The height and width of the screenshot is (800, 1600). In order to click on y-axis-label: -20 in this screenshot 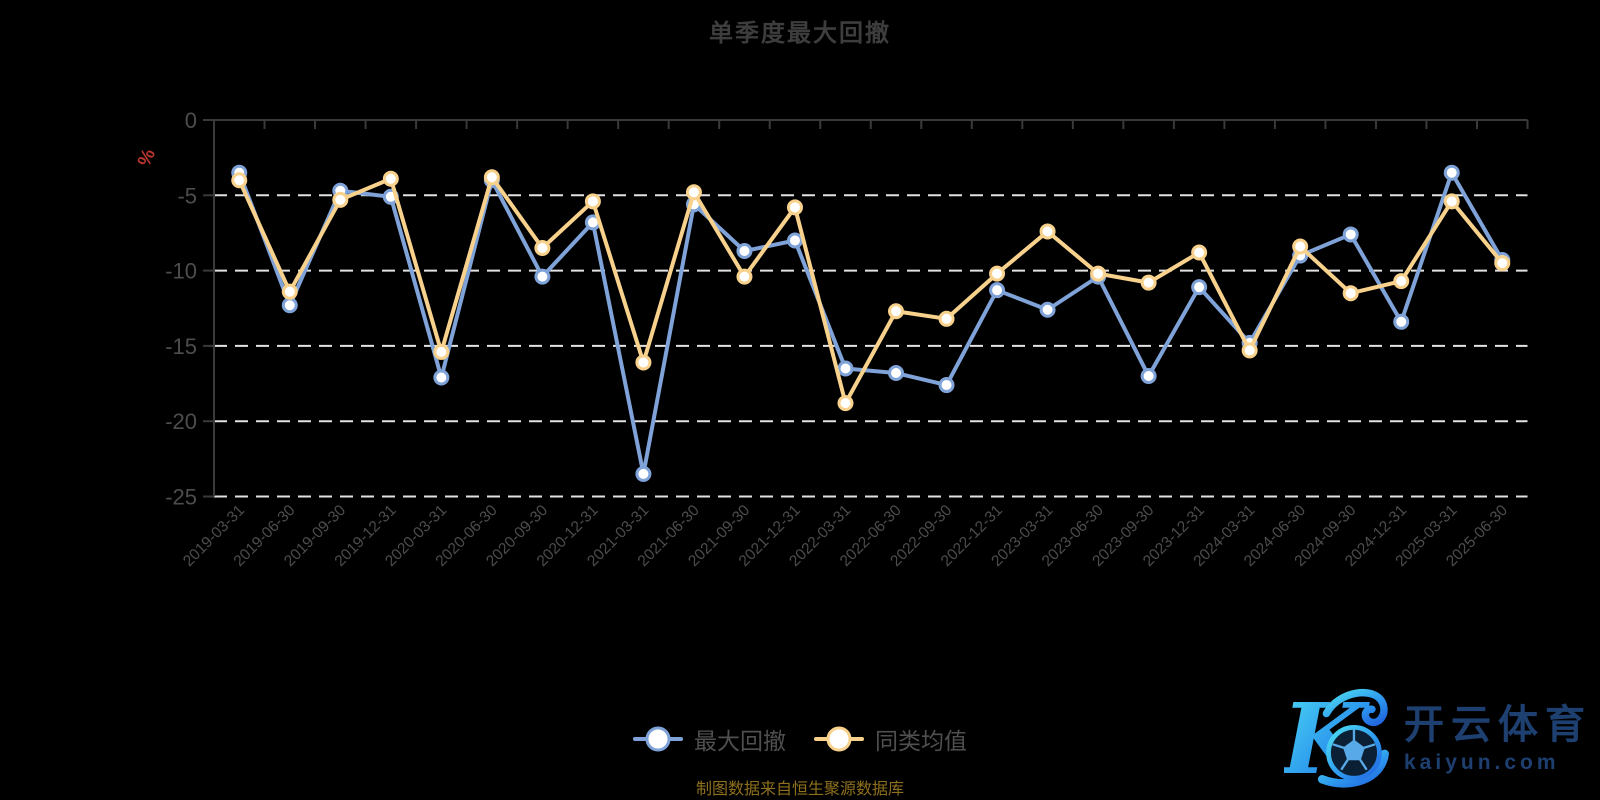, I will do `click(181, 421)`.